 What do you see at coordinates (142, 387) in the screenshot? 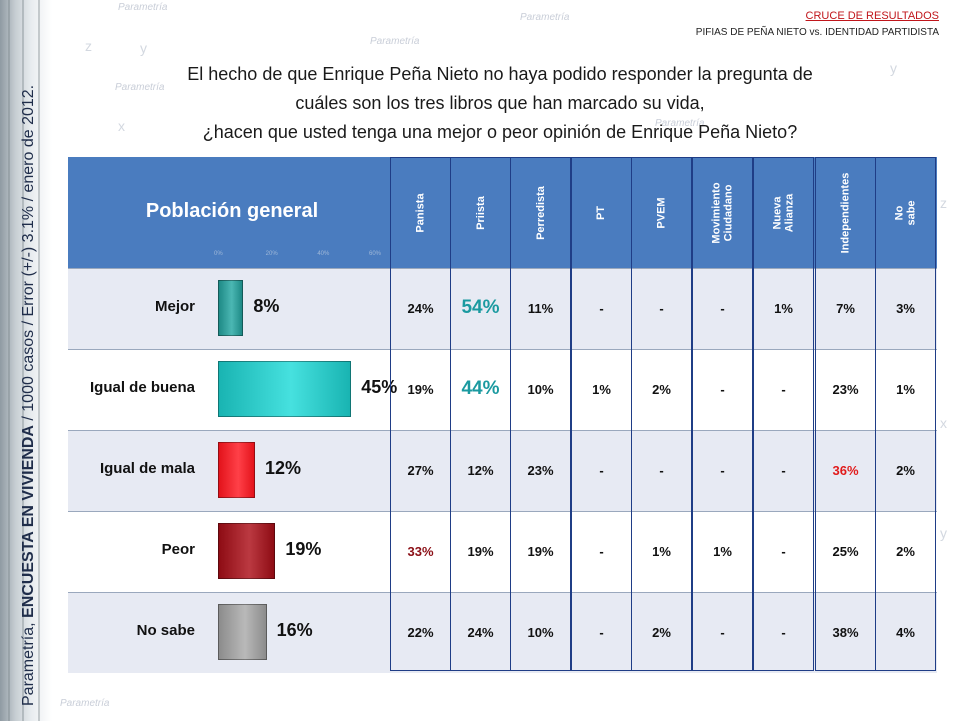
I see `row-label: Igual de buena` at bounding box center [142, 387].